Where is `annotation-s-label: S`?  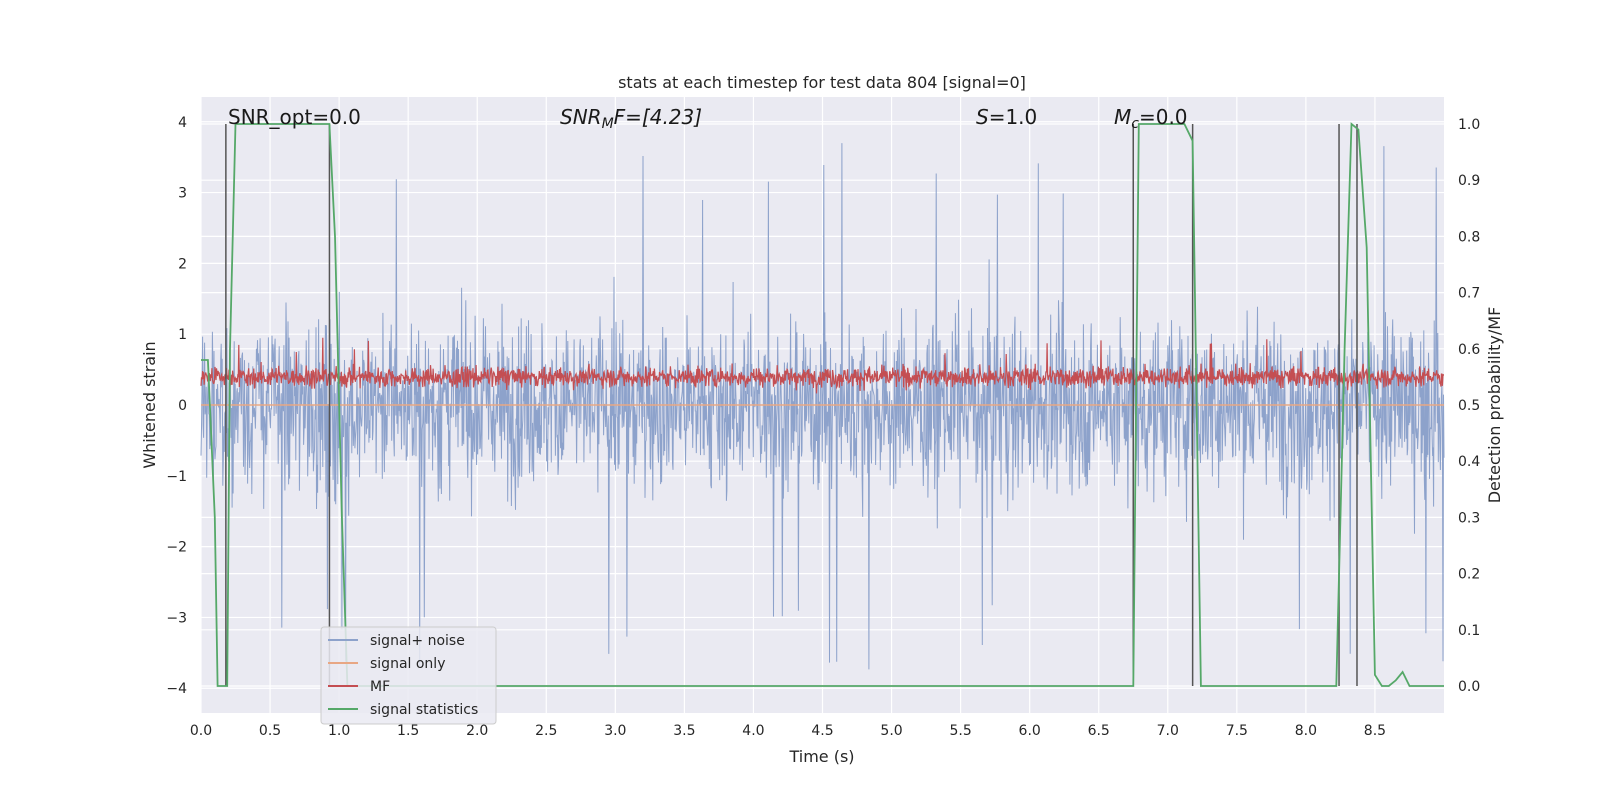 annotation-s-label: S is located at coordinates (982, 117).